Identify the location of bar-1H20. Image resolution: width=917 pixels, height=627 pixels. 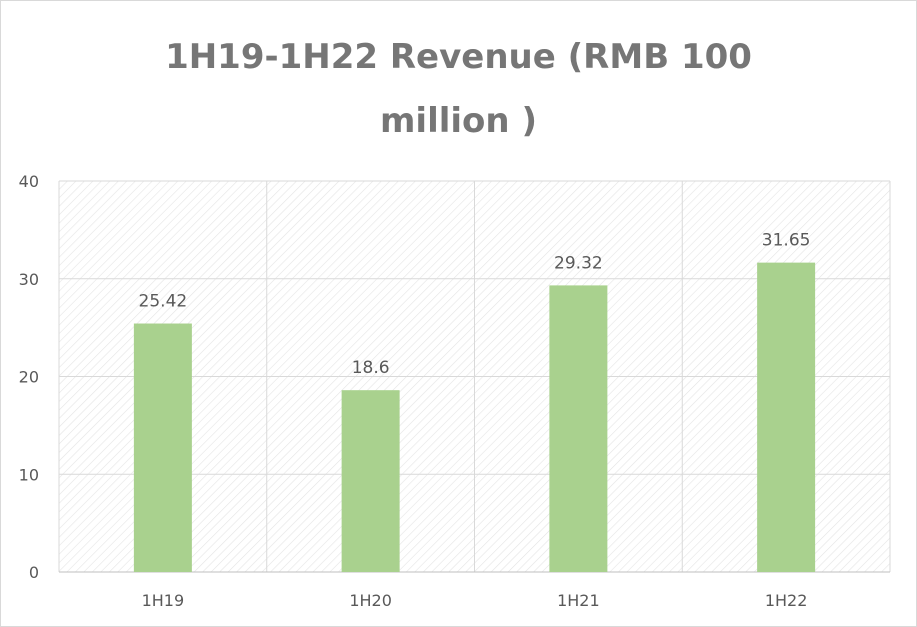
(370, 481).